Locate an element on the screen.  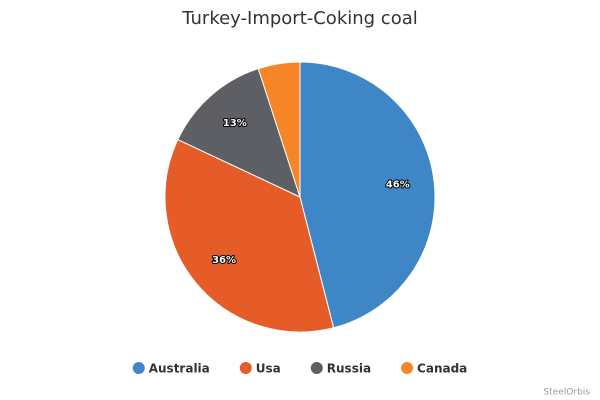
data-label: 13% is located at coordinates (235, 123).